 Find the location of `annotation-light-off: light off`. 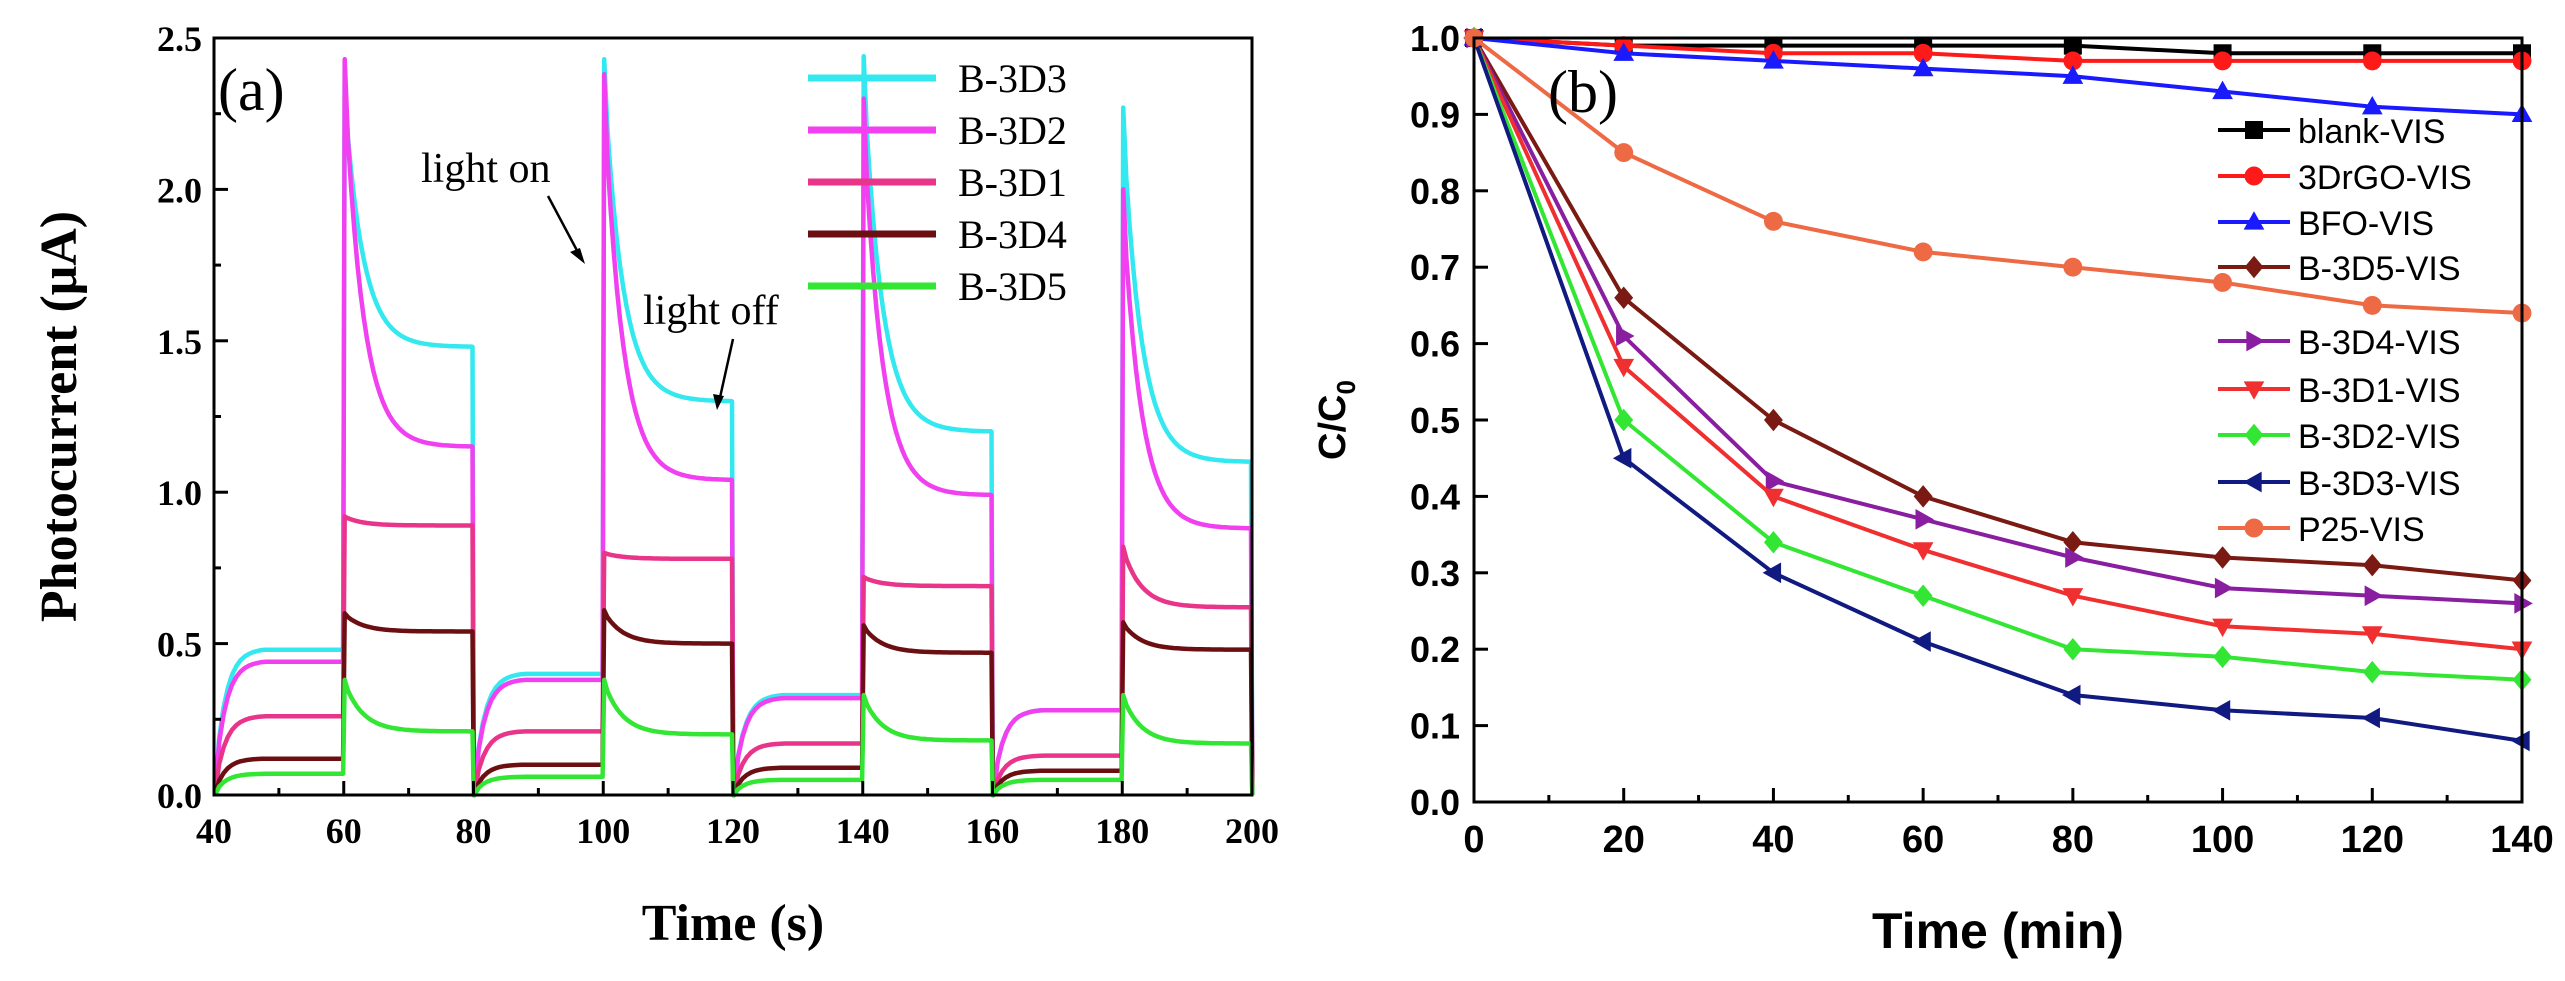

annotation-light-off: light off is located at coordinates (711, 311).